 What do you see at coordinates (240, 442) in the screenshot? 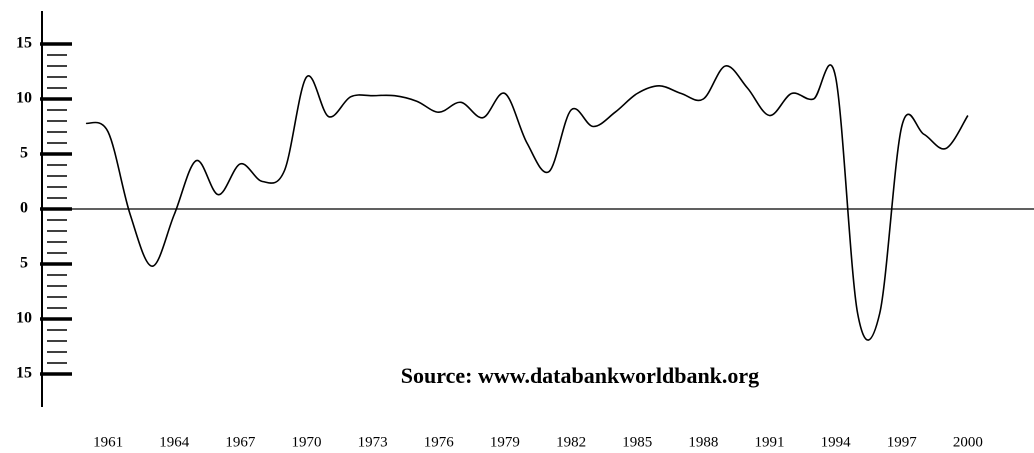
I see `x-tick-label: 1967` at bounding box center [240, 442].